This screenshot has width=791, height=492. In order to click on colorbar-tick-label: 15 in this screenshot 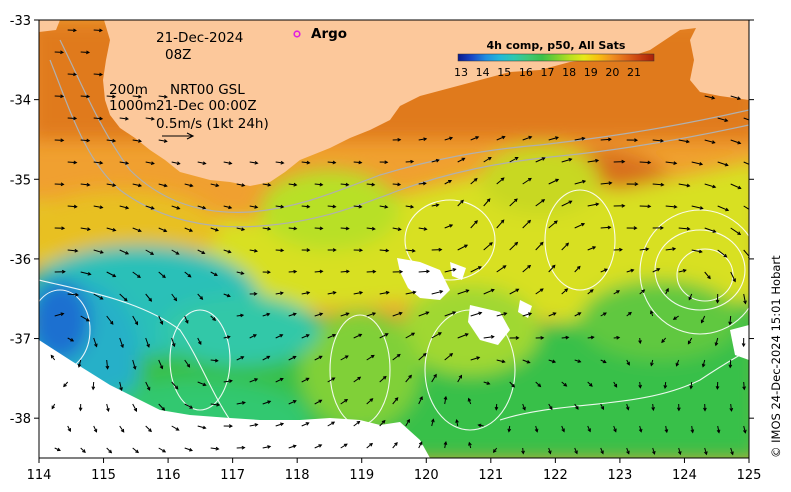, I will do `click(504, 72)`.